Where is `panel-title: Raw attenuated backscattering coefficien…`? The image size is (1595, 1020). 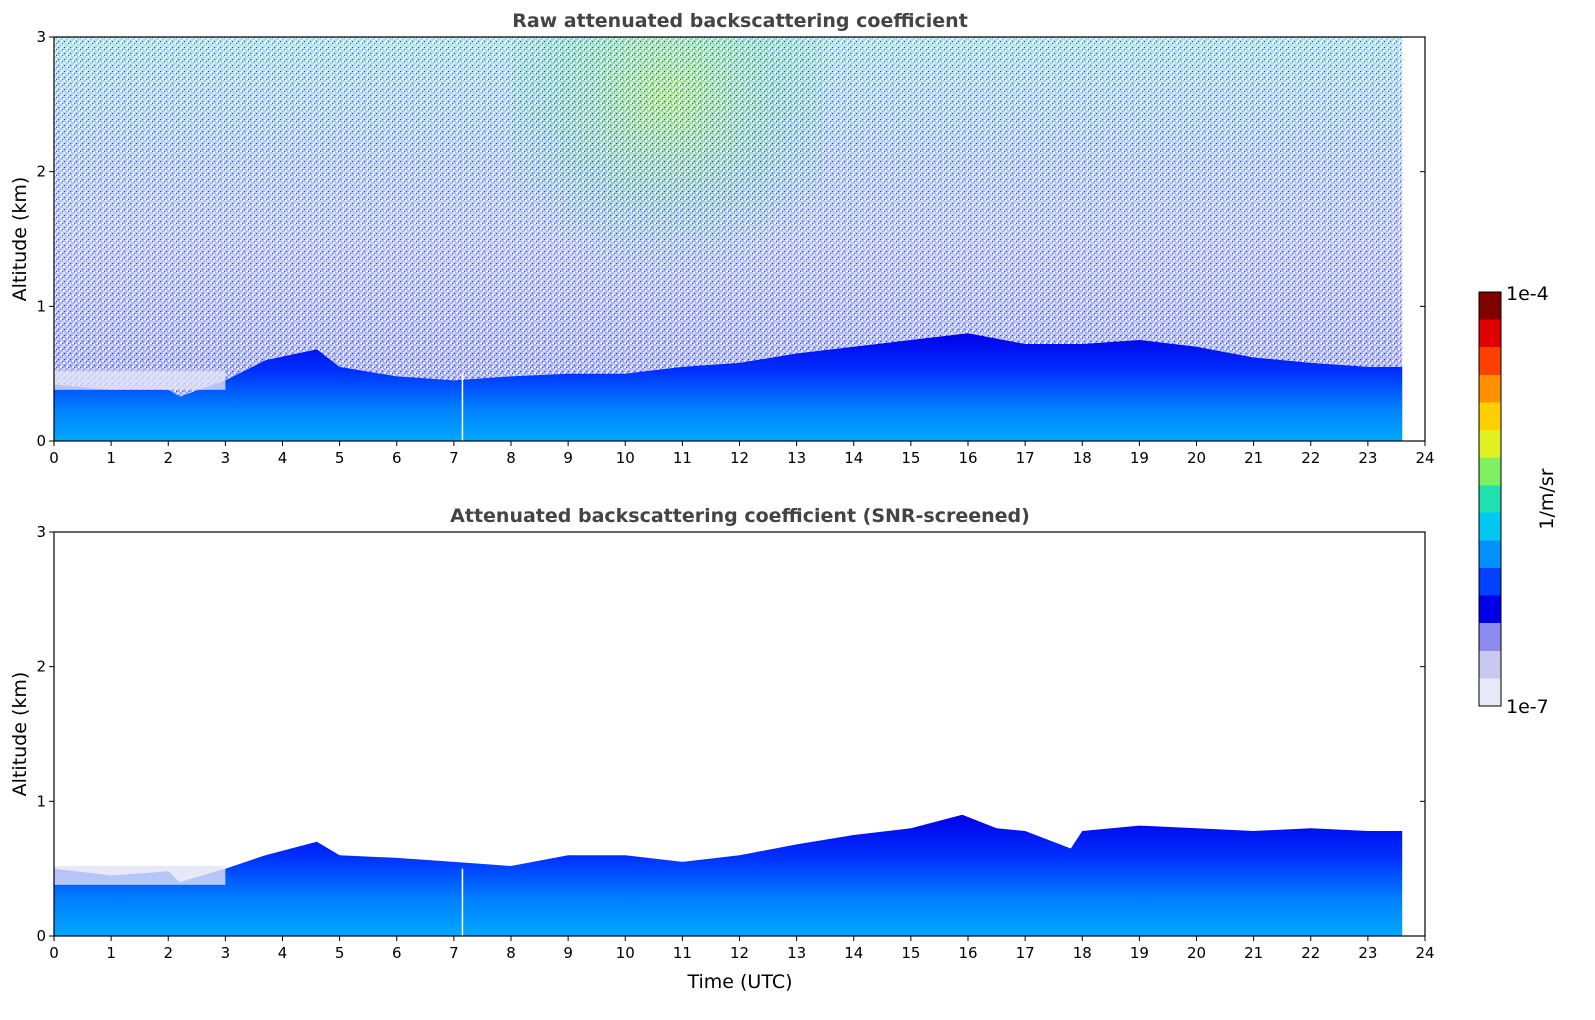
panel-title: Raw attenuated backscattering coefficien… is located at coordinates (740, 21).